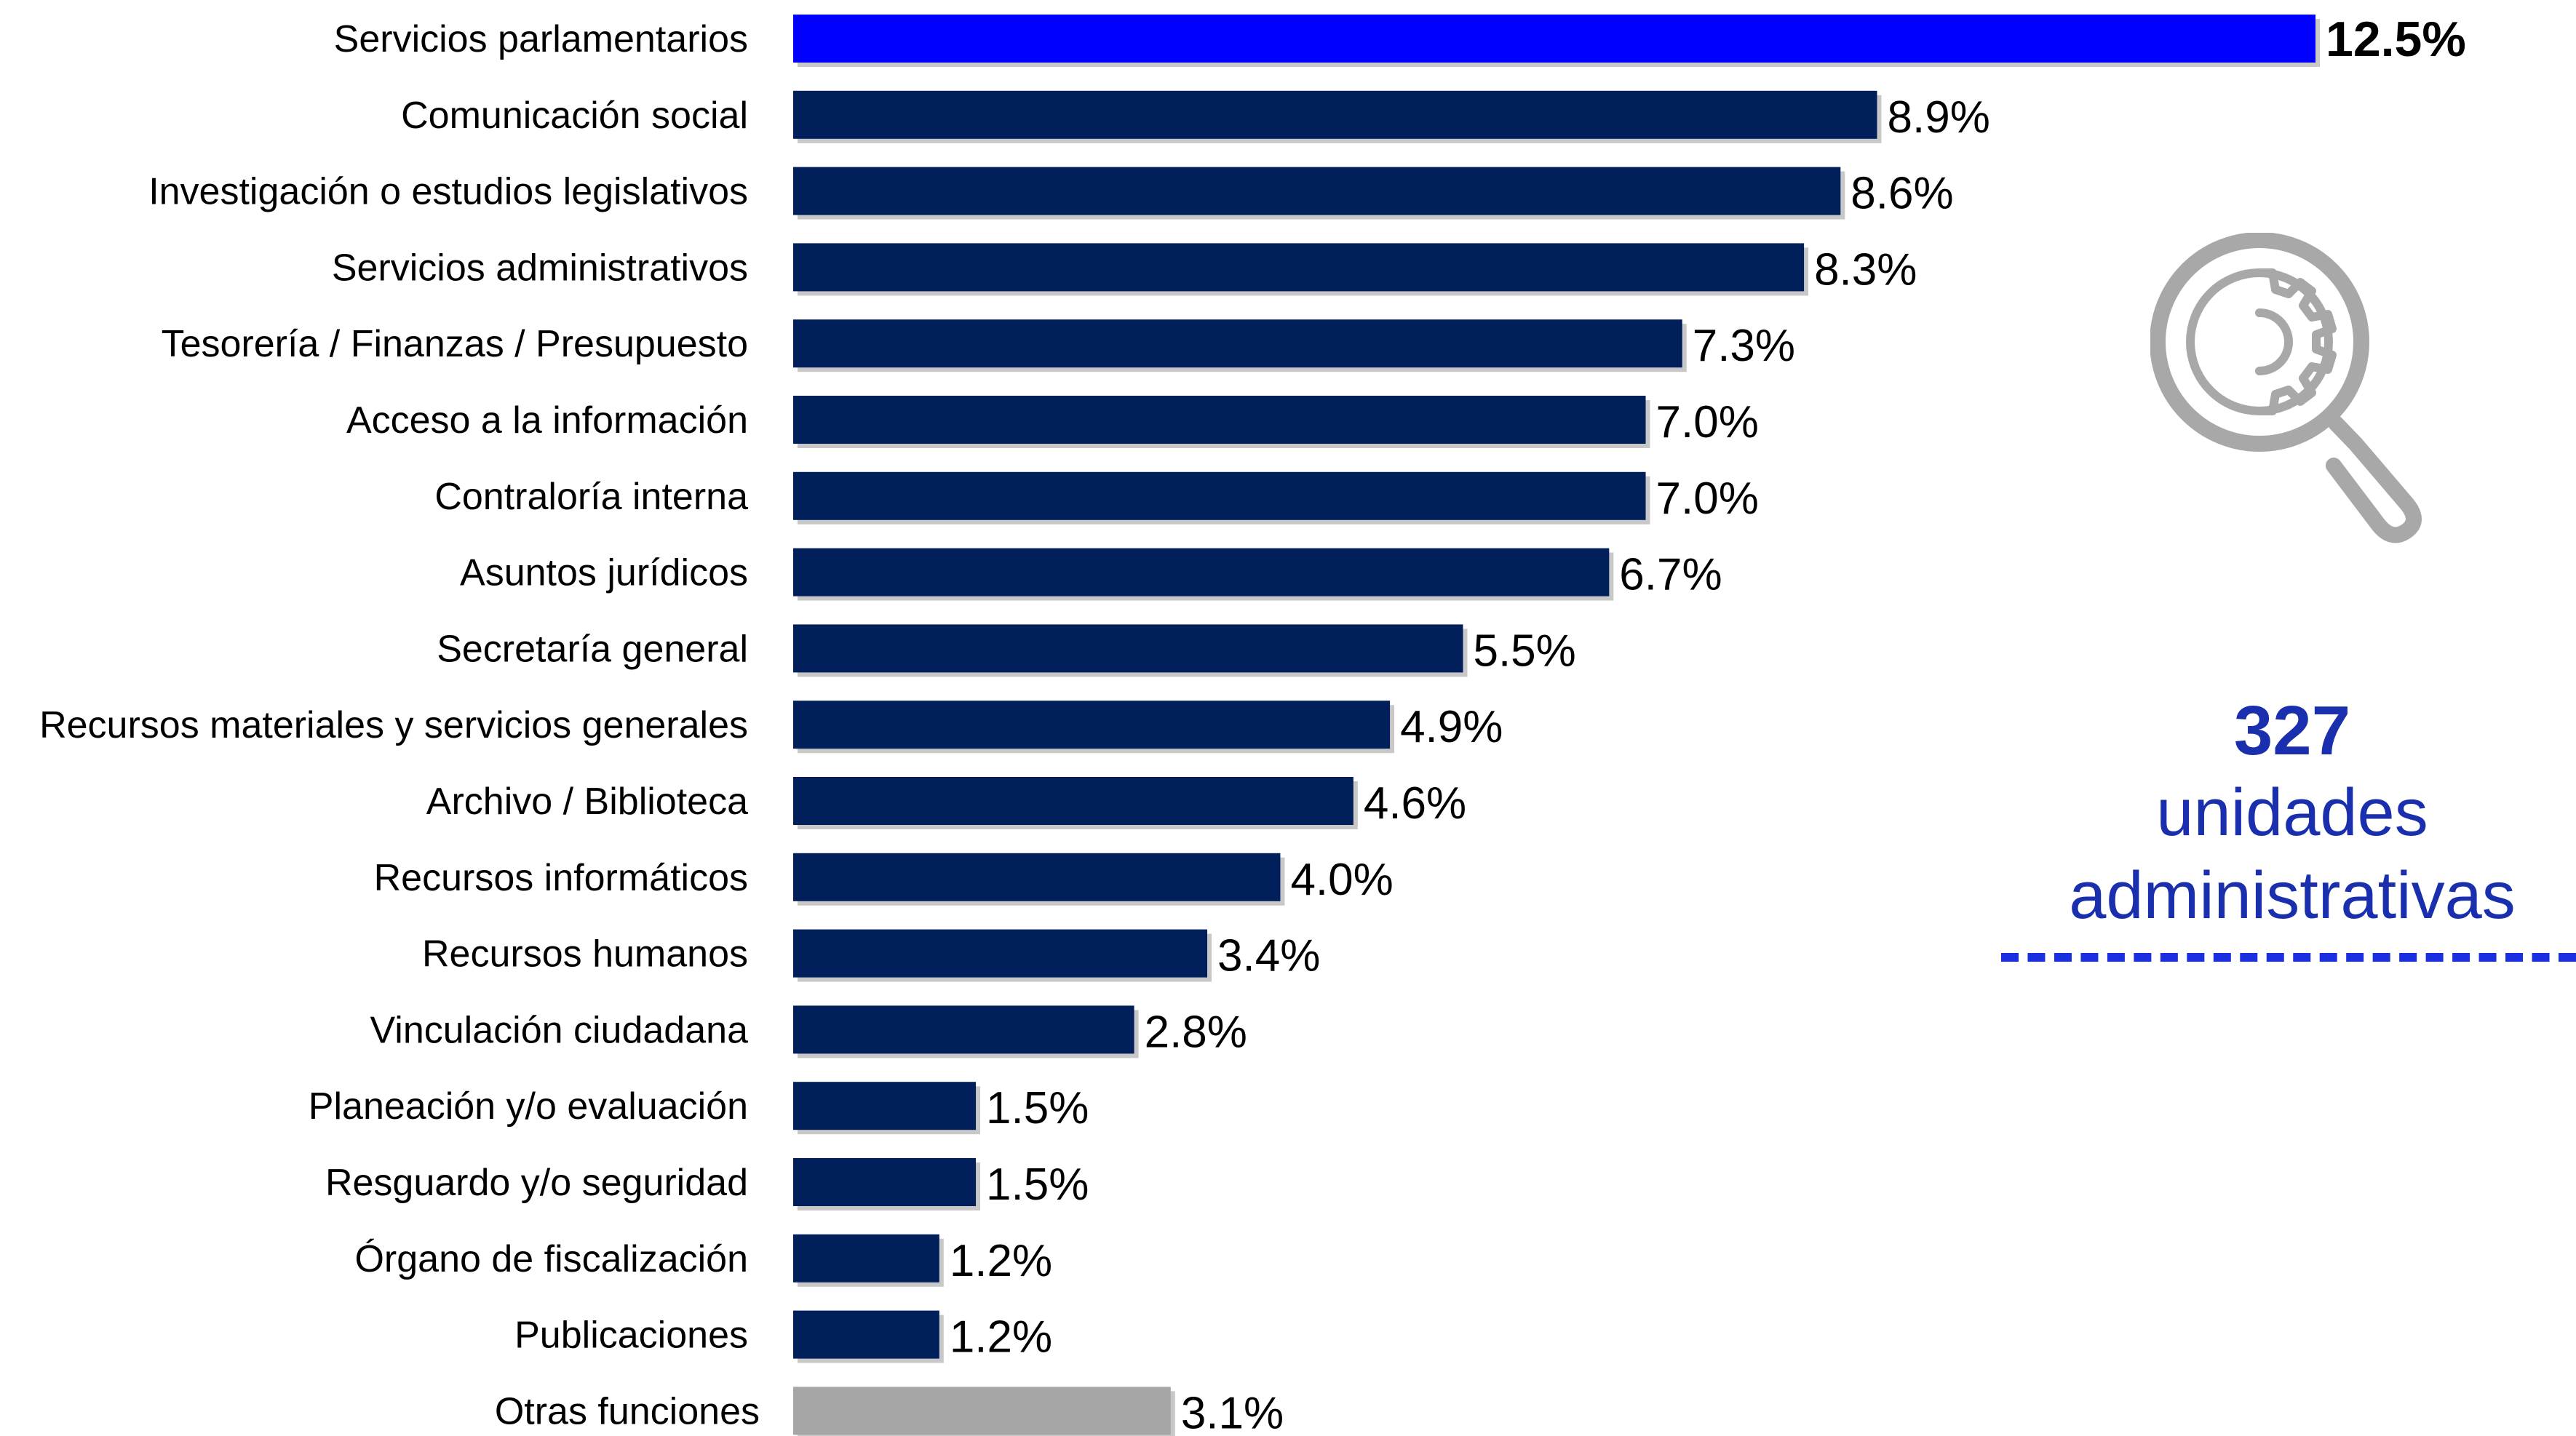  What do you see at coordinates (1268, 956) in the screenshot?
I see `value-label: 3.4%` at bounding box center [1268, 956].